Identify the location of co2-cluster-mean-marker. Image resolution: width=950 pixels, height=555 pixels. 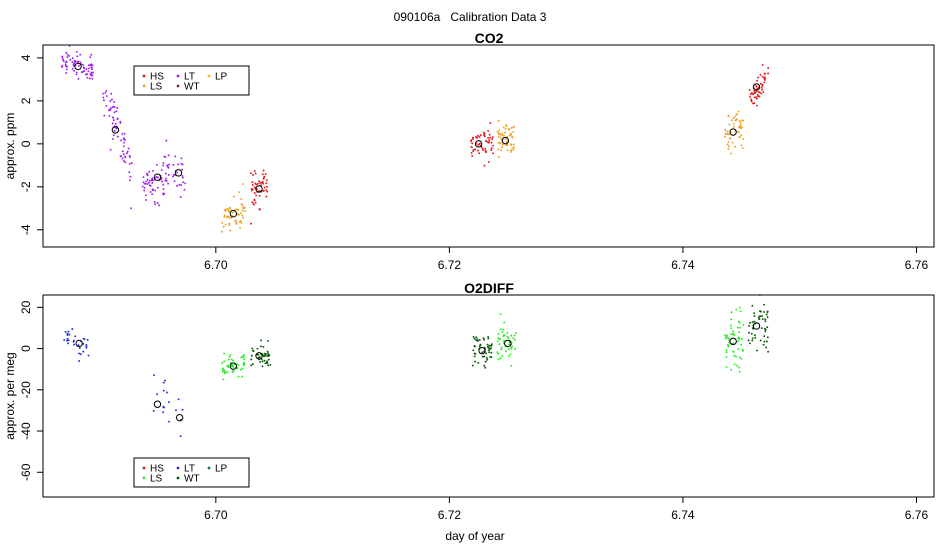
(505, 140).